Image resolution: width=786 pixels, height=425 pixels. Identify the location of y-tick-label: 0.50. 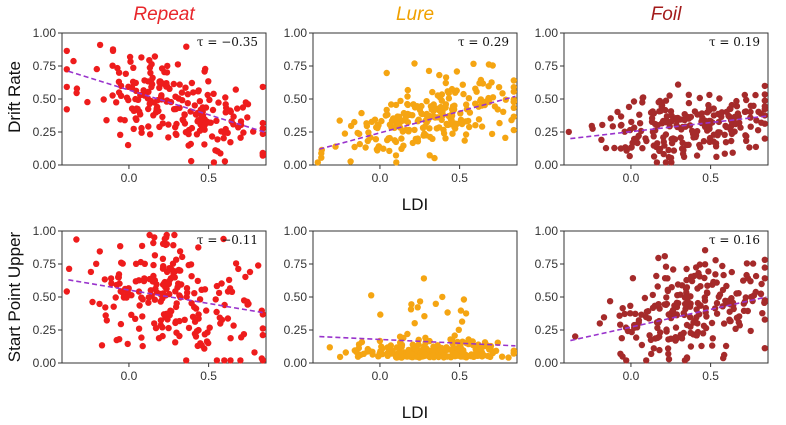
(45, 99).